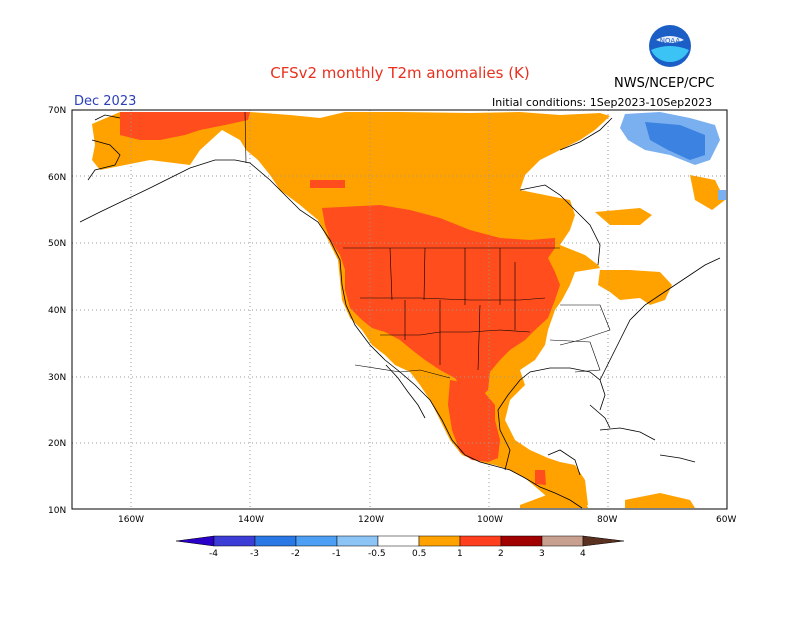 The height and width of the screenshot is (618, 800). What do you see at coordinates (460, 554) in the screenshot?
I see `legend-label: 1` at bounding box center [460, 554].